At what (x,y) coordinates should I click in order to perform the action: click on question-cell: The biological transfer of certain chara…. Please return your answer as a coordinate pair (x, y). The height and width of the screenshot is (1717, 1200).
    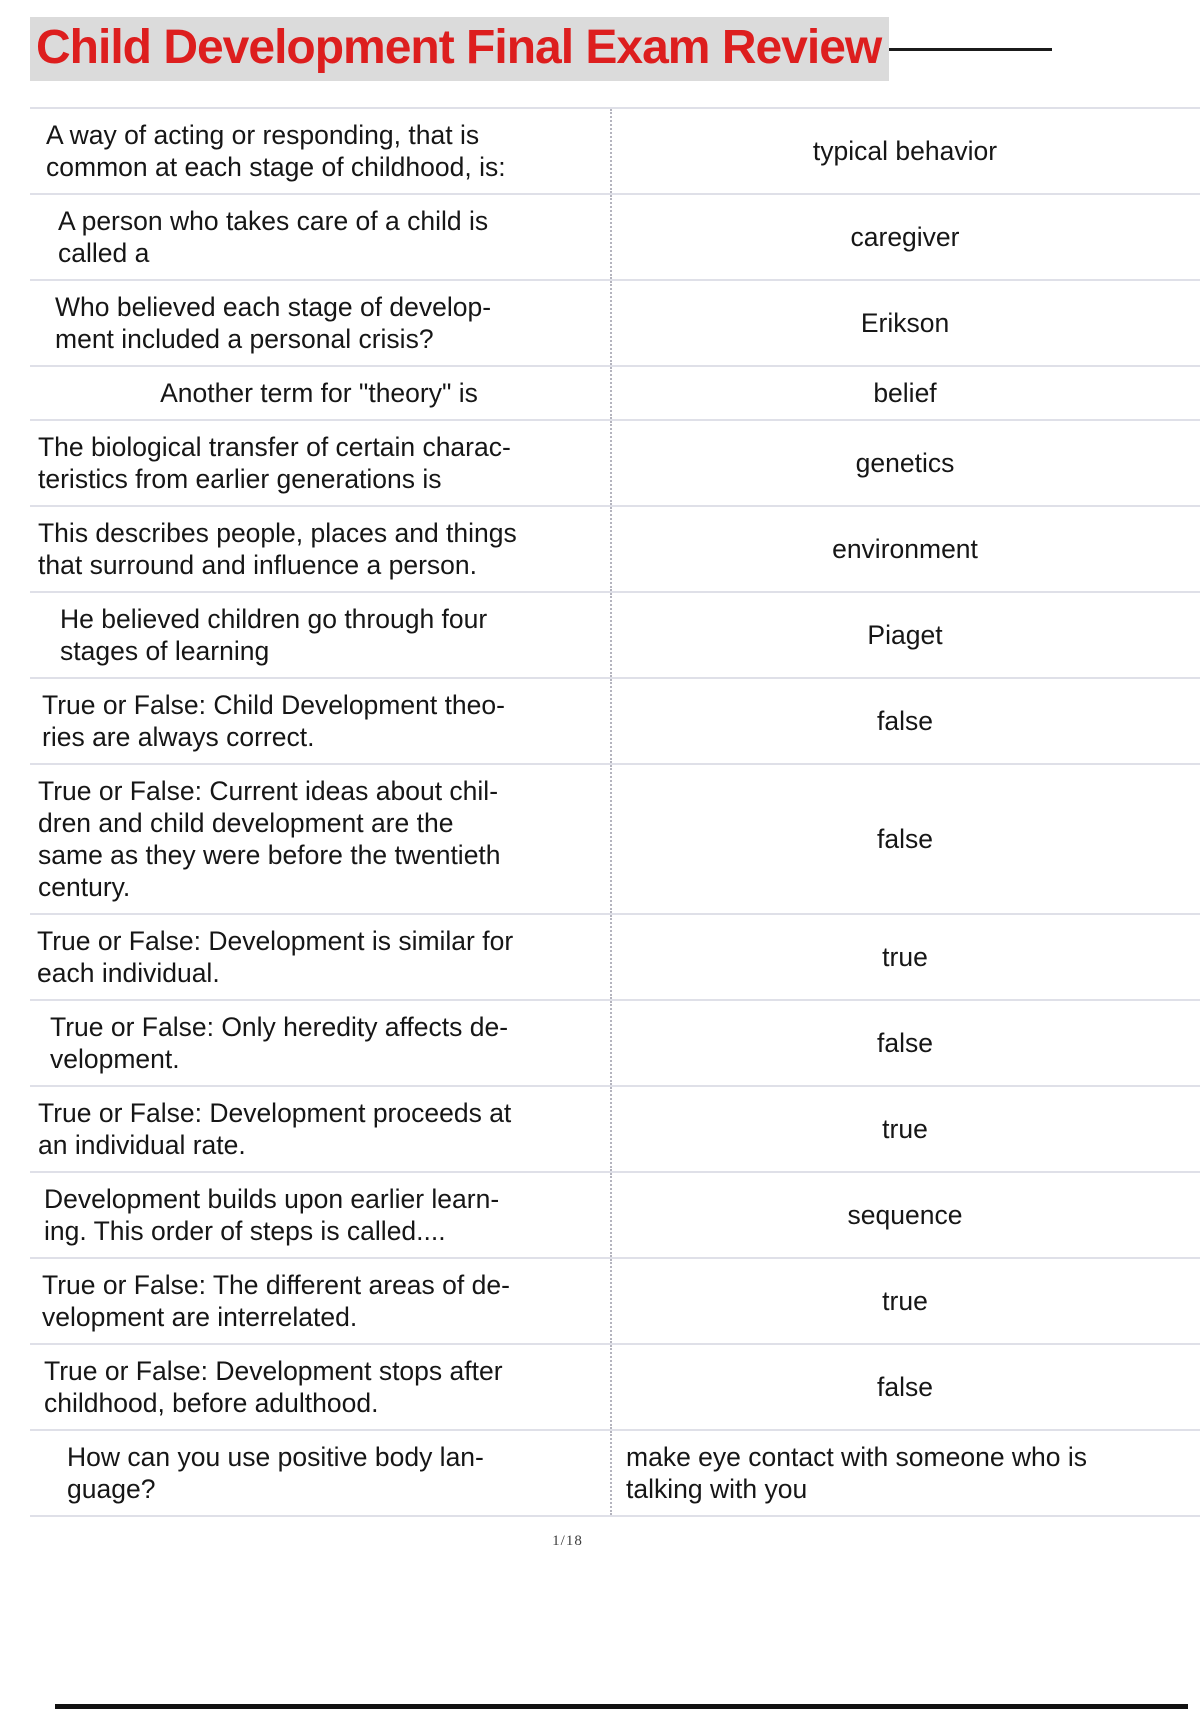
    Looking at the image, I should click on (321, 463).